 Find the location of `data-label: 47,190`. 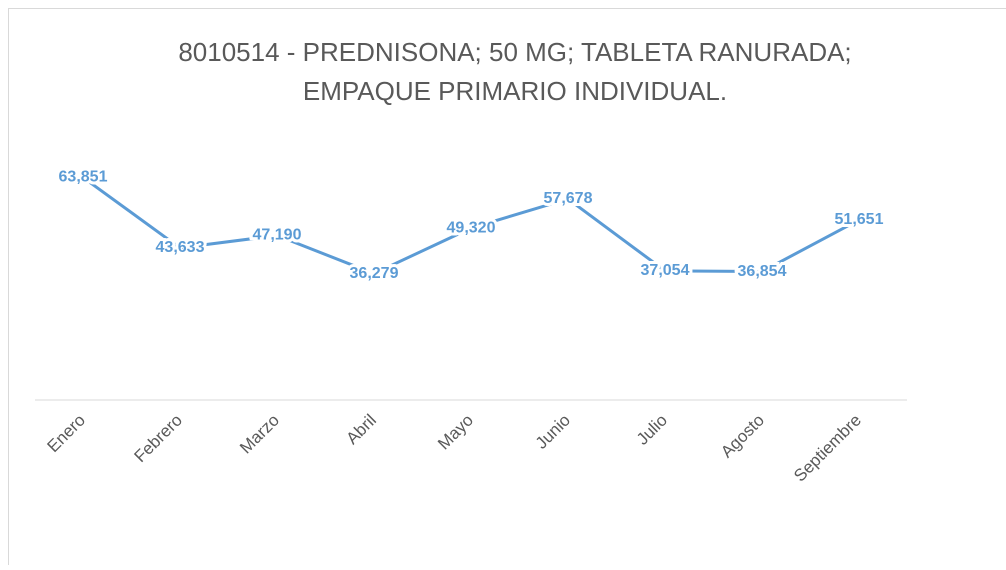

data-label: 47,190 is located at coordinates (277, 235).